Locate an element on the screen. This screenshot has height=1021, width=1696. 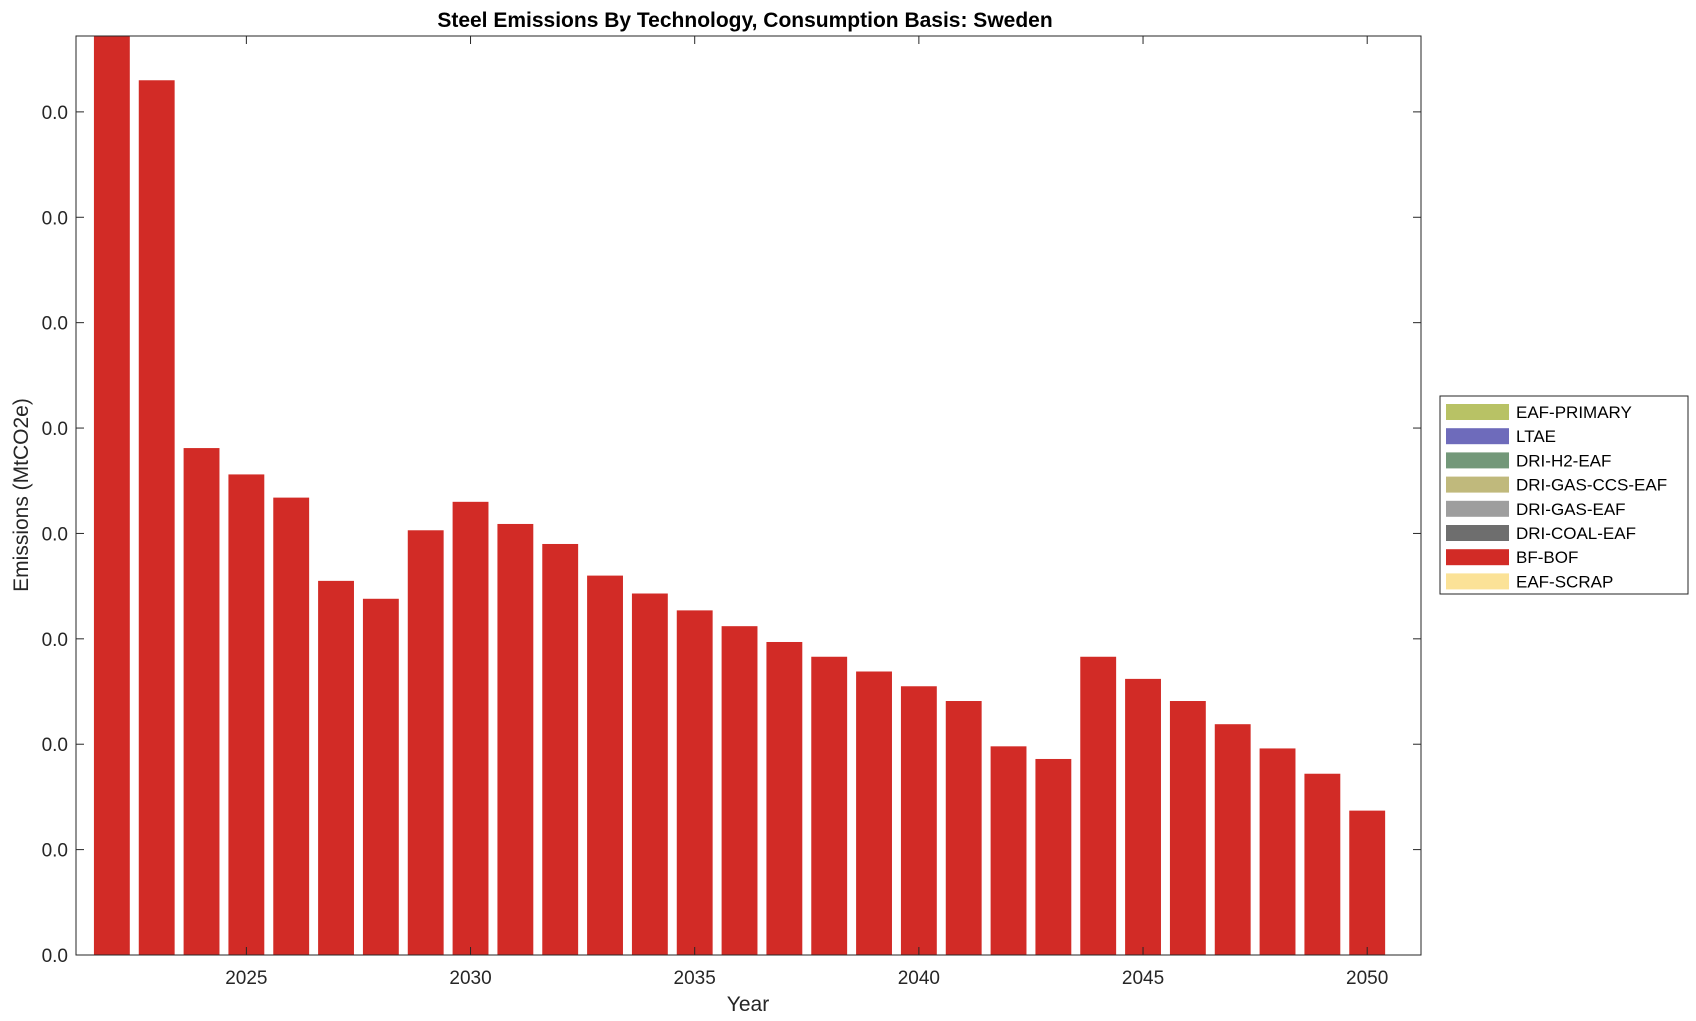
bar-bf-bof-2039 is located at coordinates (874, 813).